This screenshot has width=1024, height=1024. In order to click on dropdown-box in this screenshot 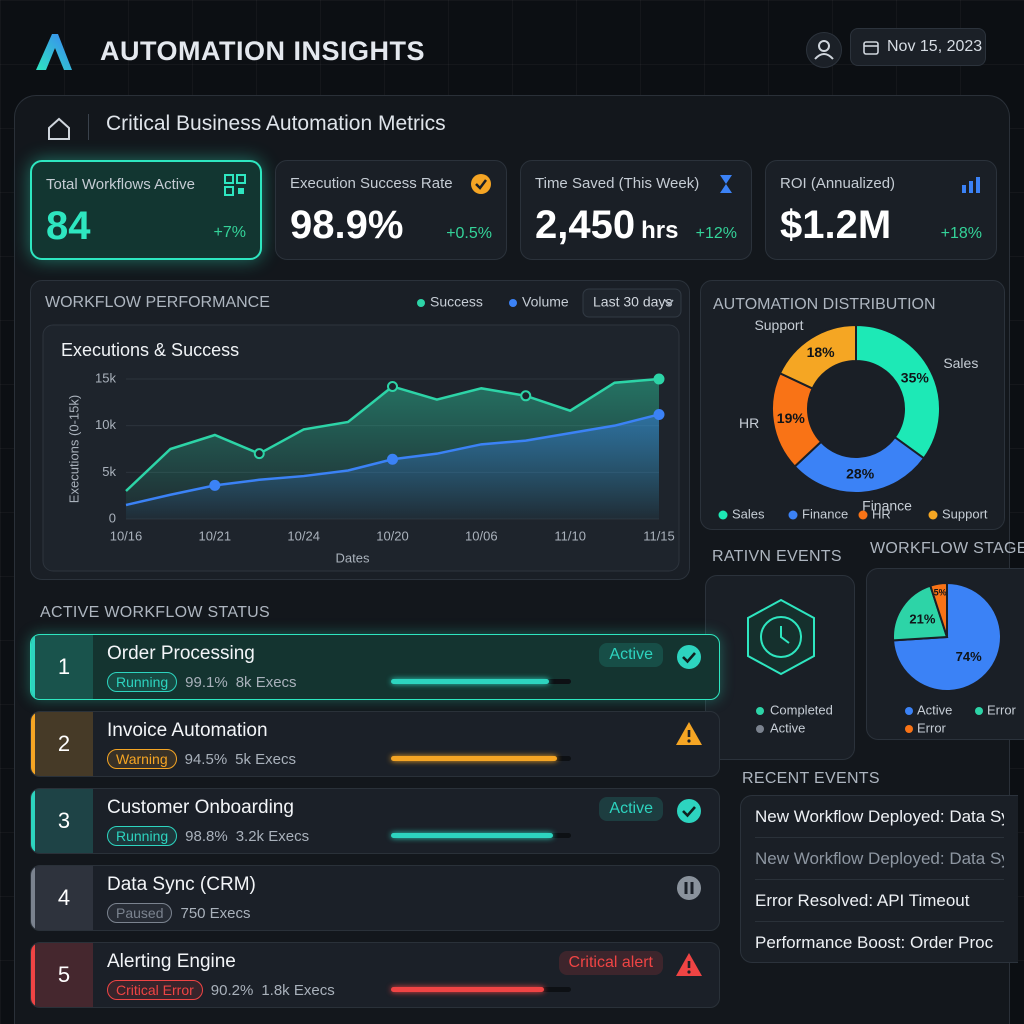, I will do `click(632, 303)`.